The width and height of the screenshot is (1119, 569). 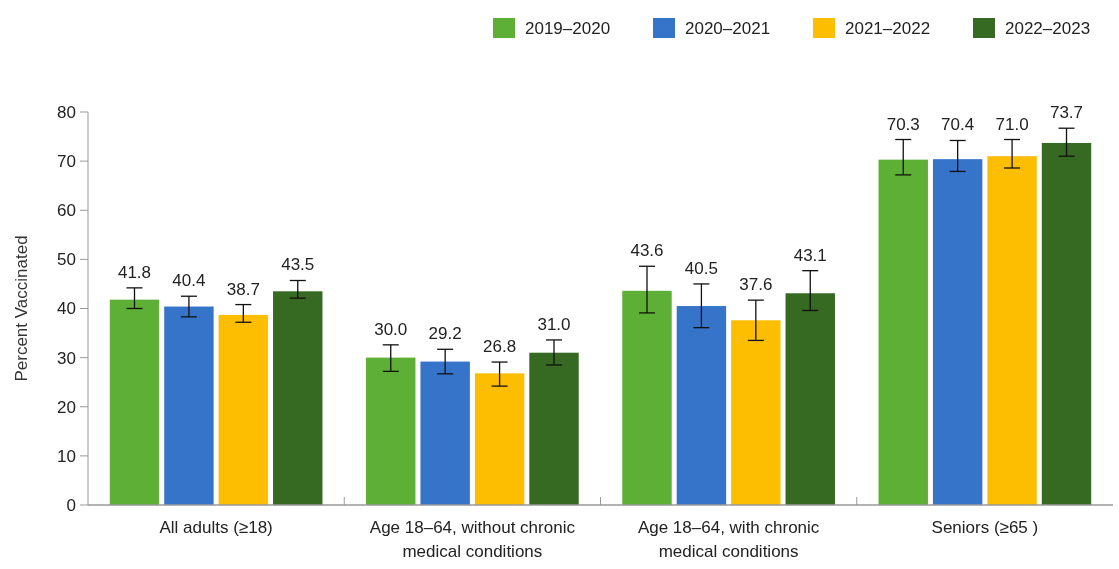 I want to click on legend-label: 2022–2023, so click(x=1048, y=28).